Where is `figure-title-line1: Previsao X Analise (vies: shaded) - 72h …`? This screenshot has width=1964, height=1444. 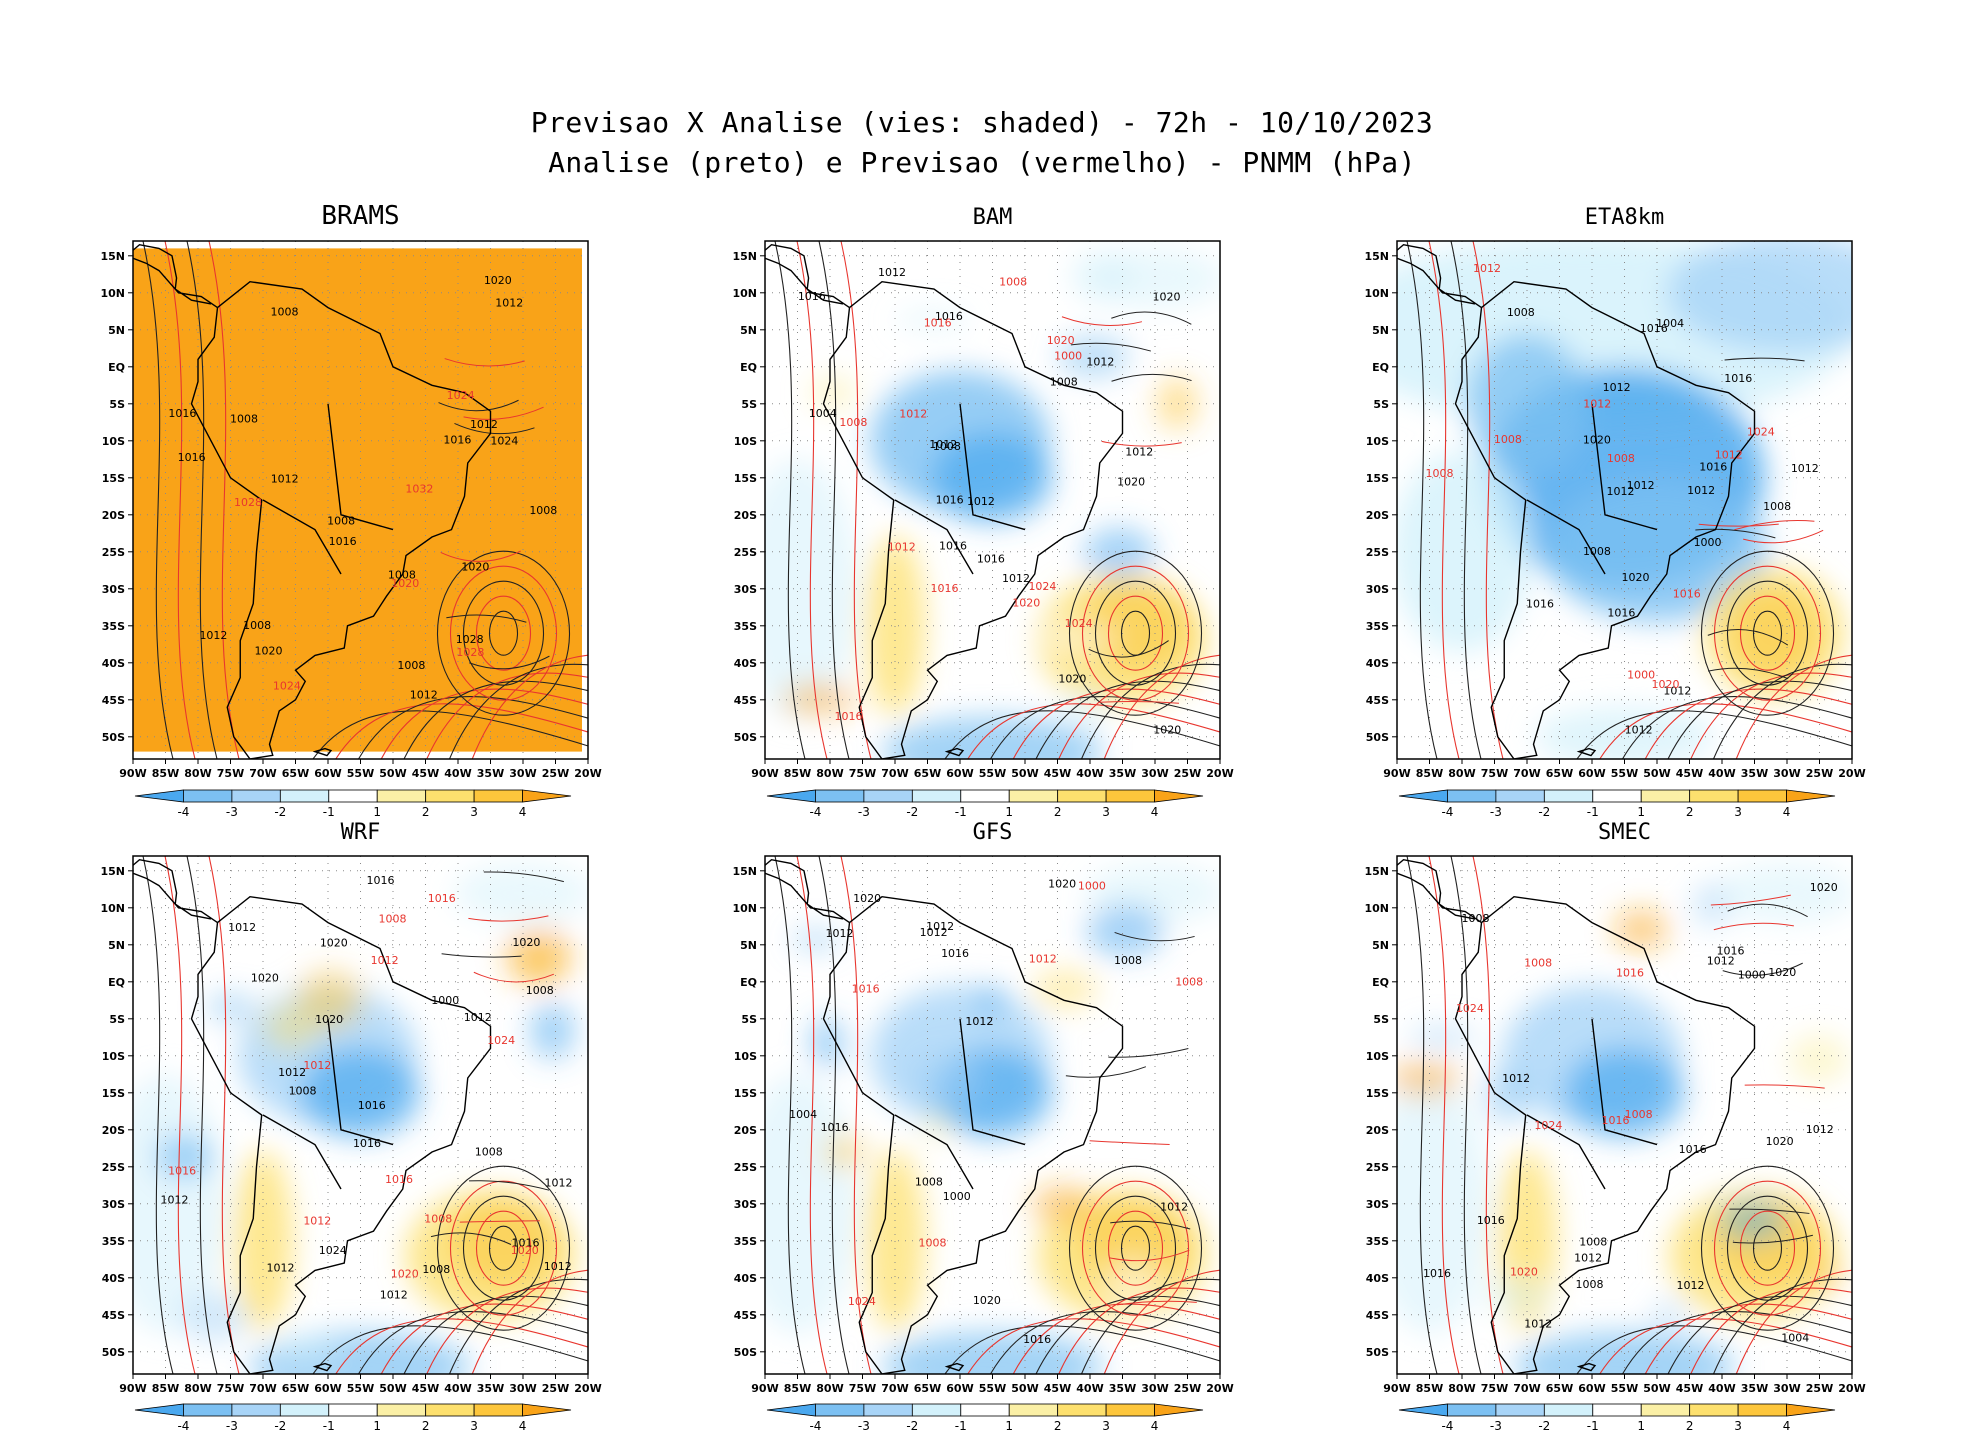
figure-title-line1: Previsao X Analise (vies: shaded) - 72h … is located at coordinates (982, 122).